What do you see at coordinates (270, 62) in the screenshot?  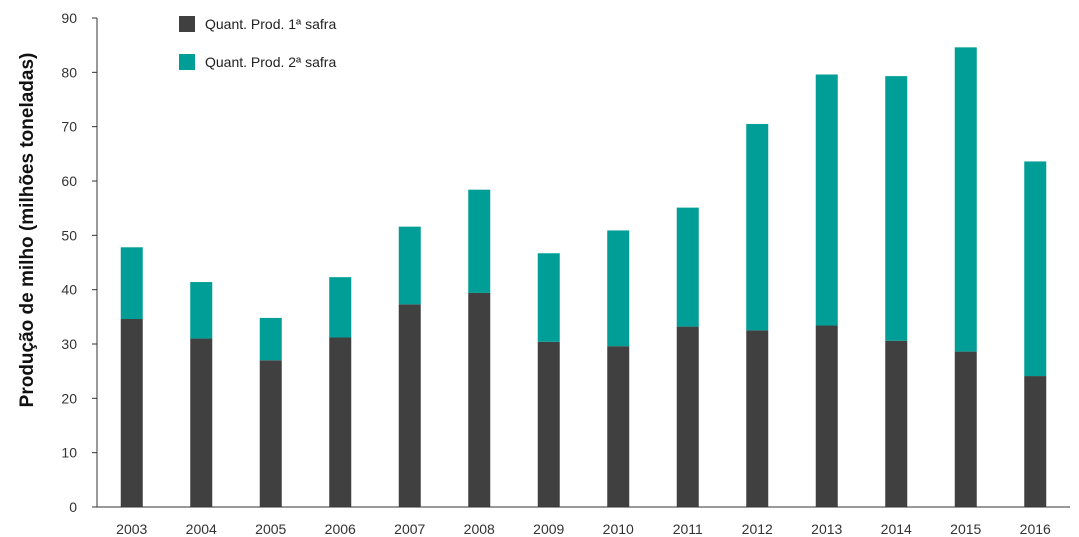 I see `legend-label-2a-safra: Quant. Prod. 2ª safra` at bounding box center [270, 62].